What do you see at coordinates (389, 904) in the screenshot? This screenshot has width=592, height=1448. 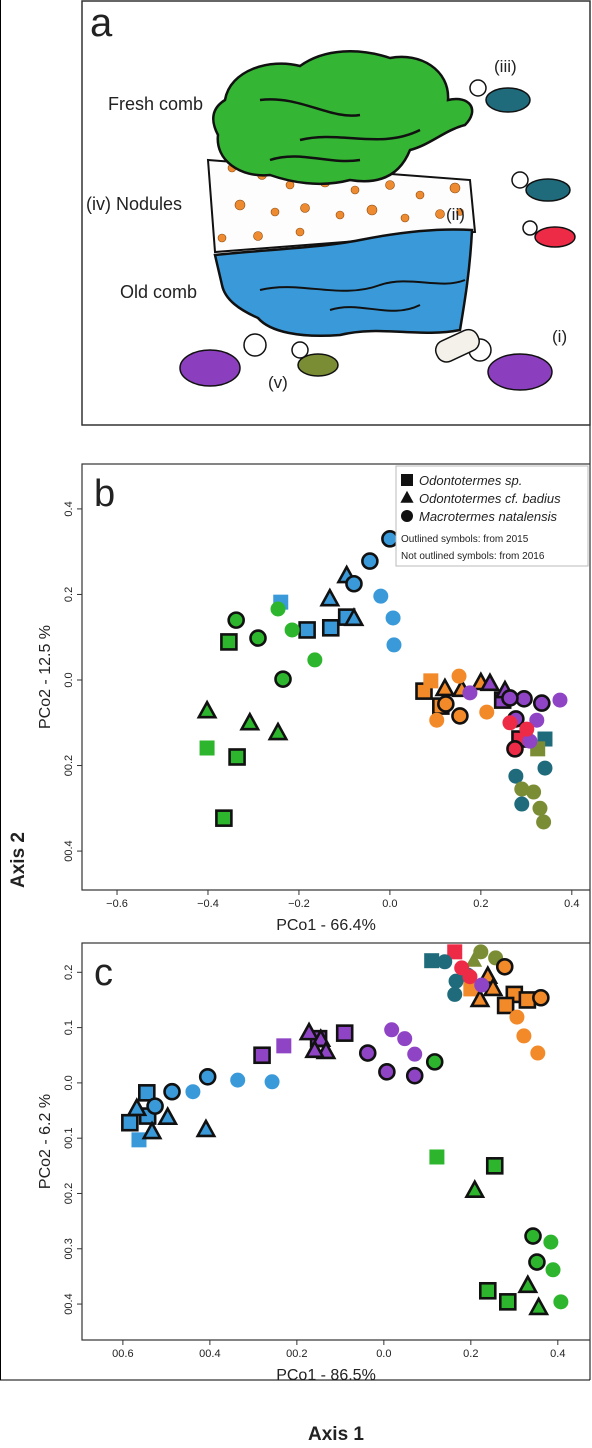 I see `x-tick-label: 0.0` at bounding box center [389, 904].